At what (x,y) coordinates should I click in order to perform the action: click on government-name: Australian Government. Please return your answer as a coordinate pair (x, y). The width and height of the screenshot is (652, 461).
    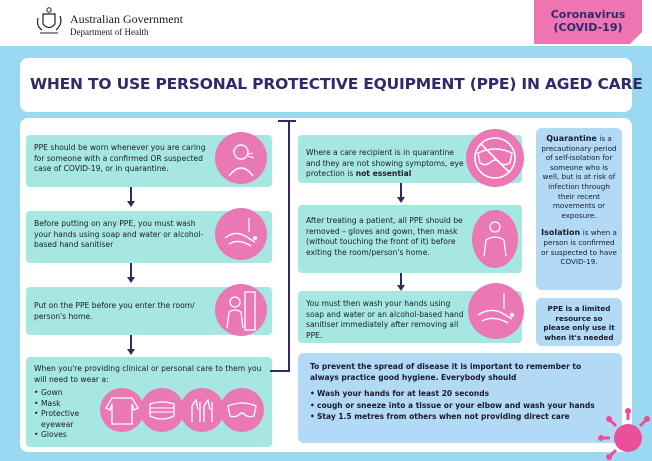
    Looking at the image, I should click on (126, 19).